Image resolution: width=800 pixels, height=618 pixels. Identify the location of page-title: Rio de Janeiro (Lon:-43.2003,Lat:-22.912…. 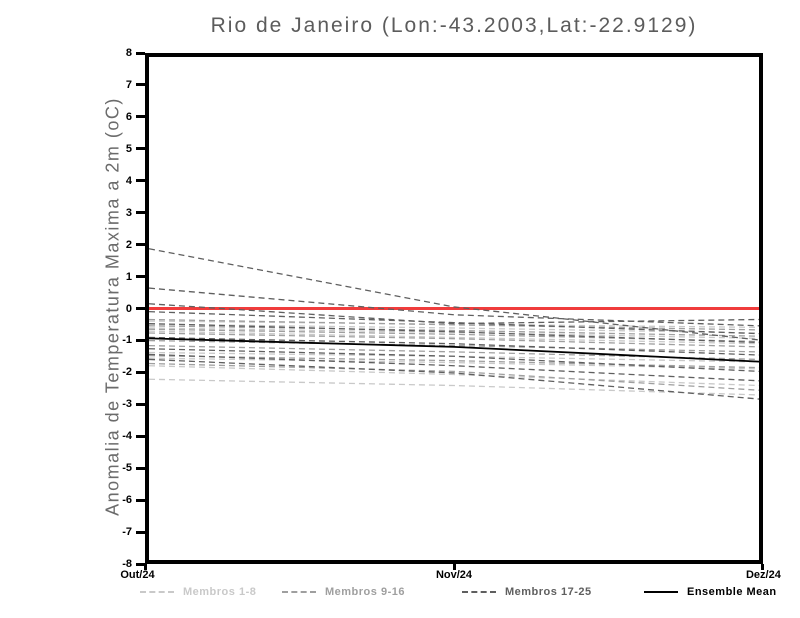
(454, 25).